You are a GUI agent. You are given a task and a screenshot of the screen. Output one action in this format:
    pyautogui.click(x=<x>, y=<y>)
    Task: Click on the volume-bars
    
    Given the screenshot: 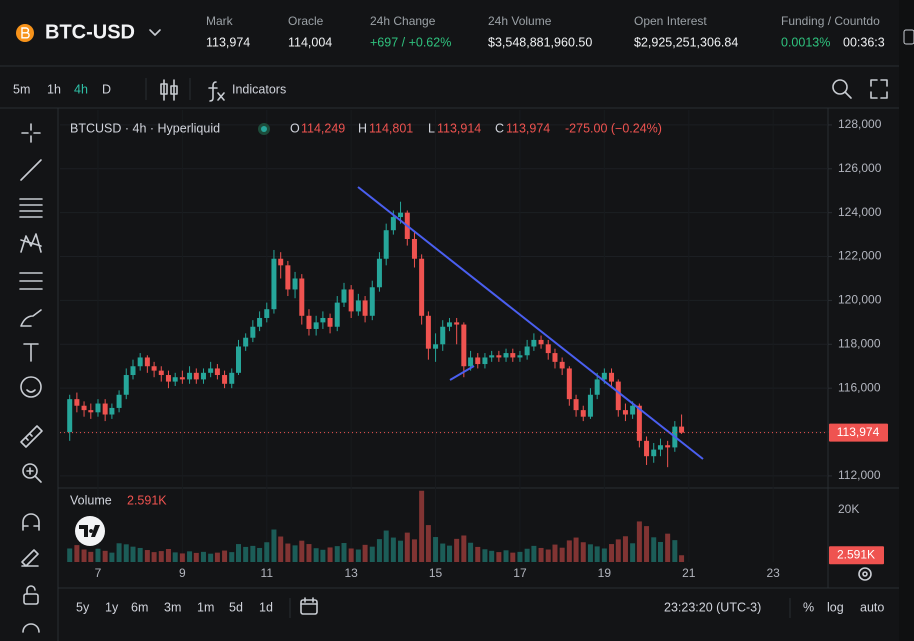 What is the action you would take?
    pyautogui.click(x=376, y=526)
    